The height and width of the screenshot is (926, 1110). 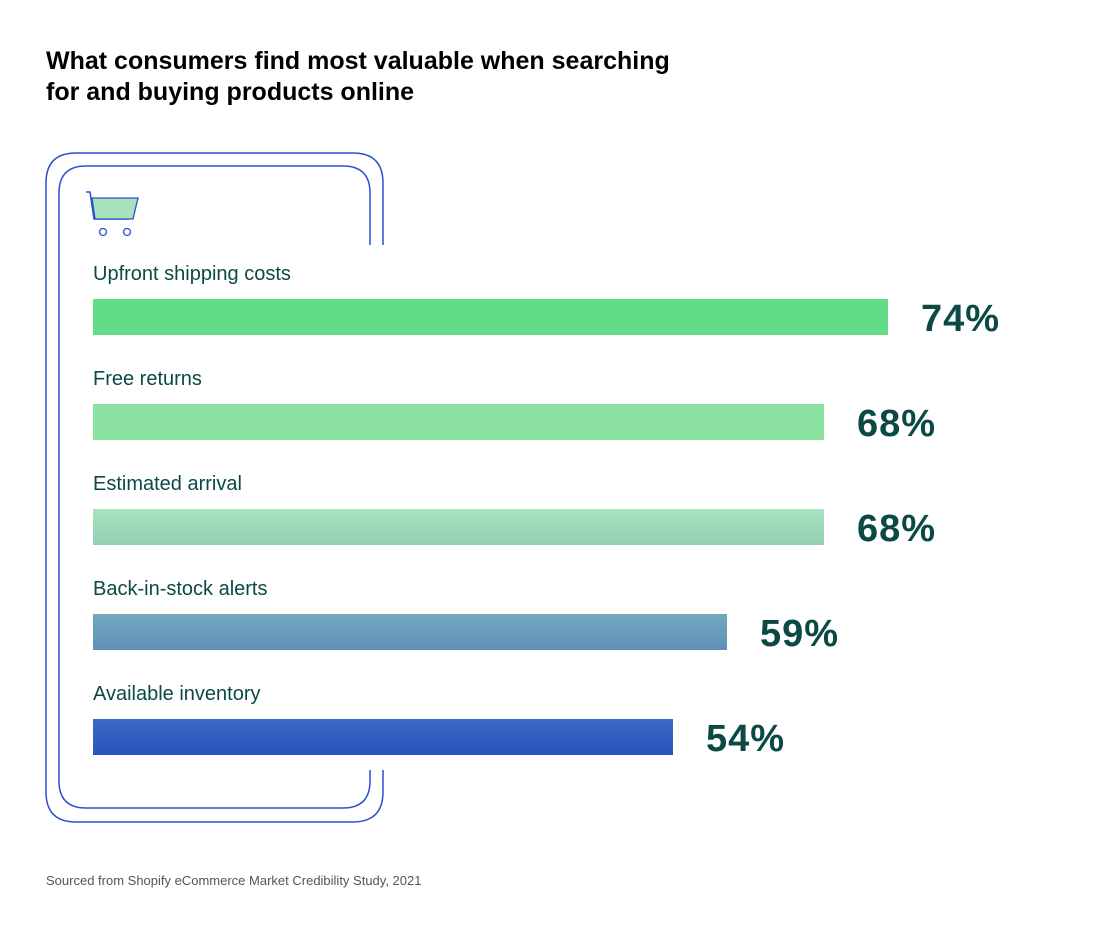 I want to click on category-label: Free returns, so click(x=147, y=379).